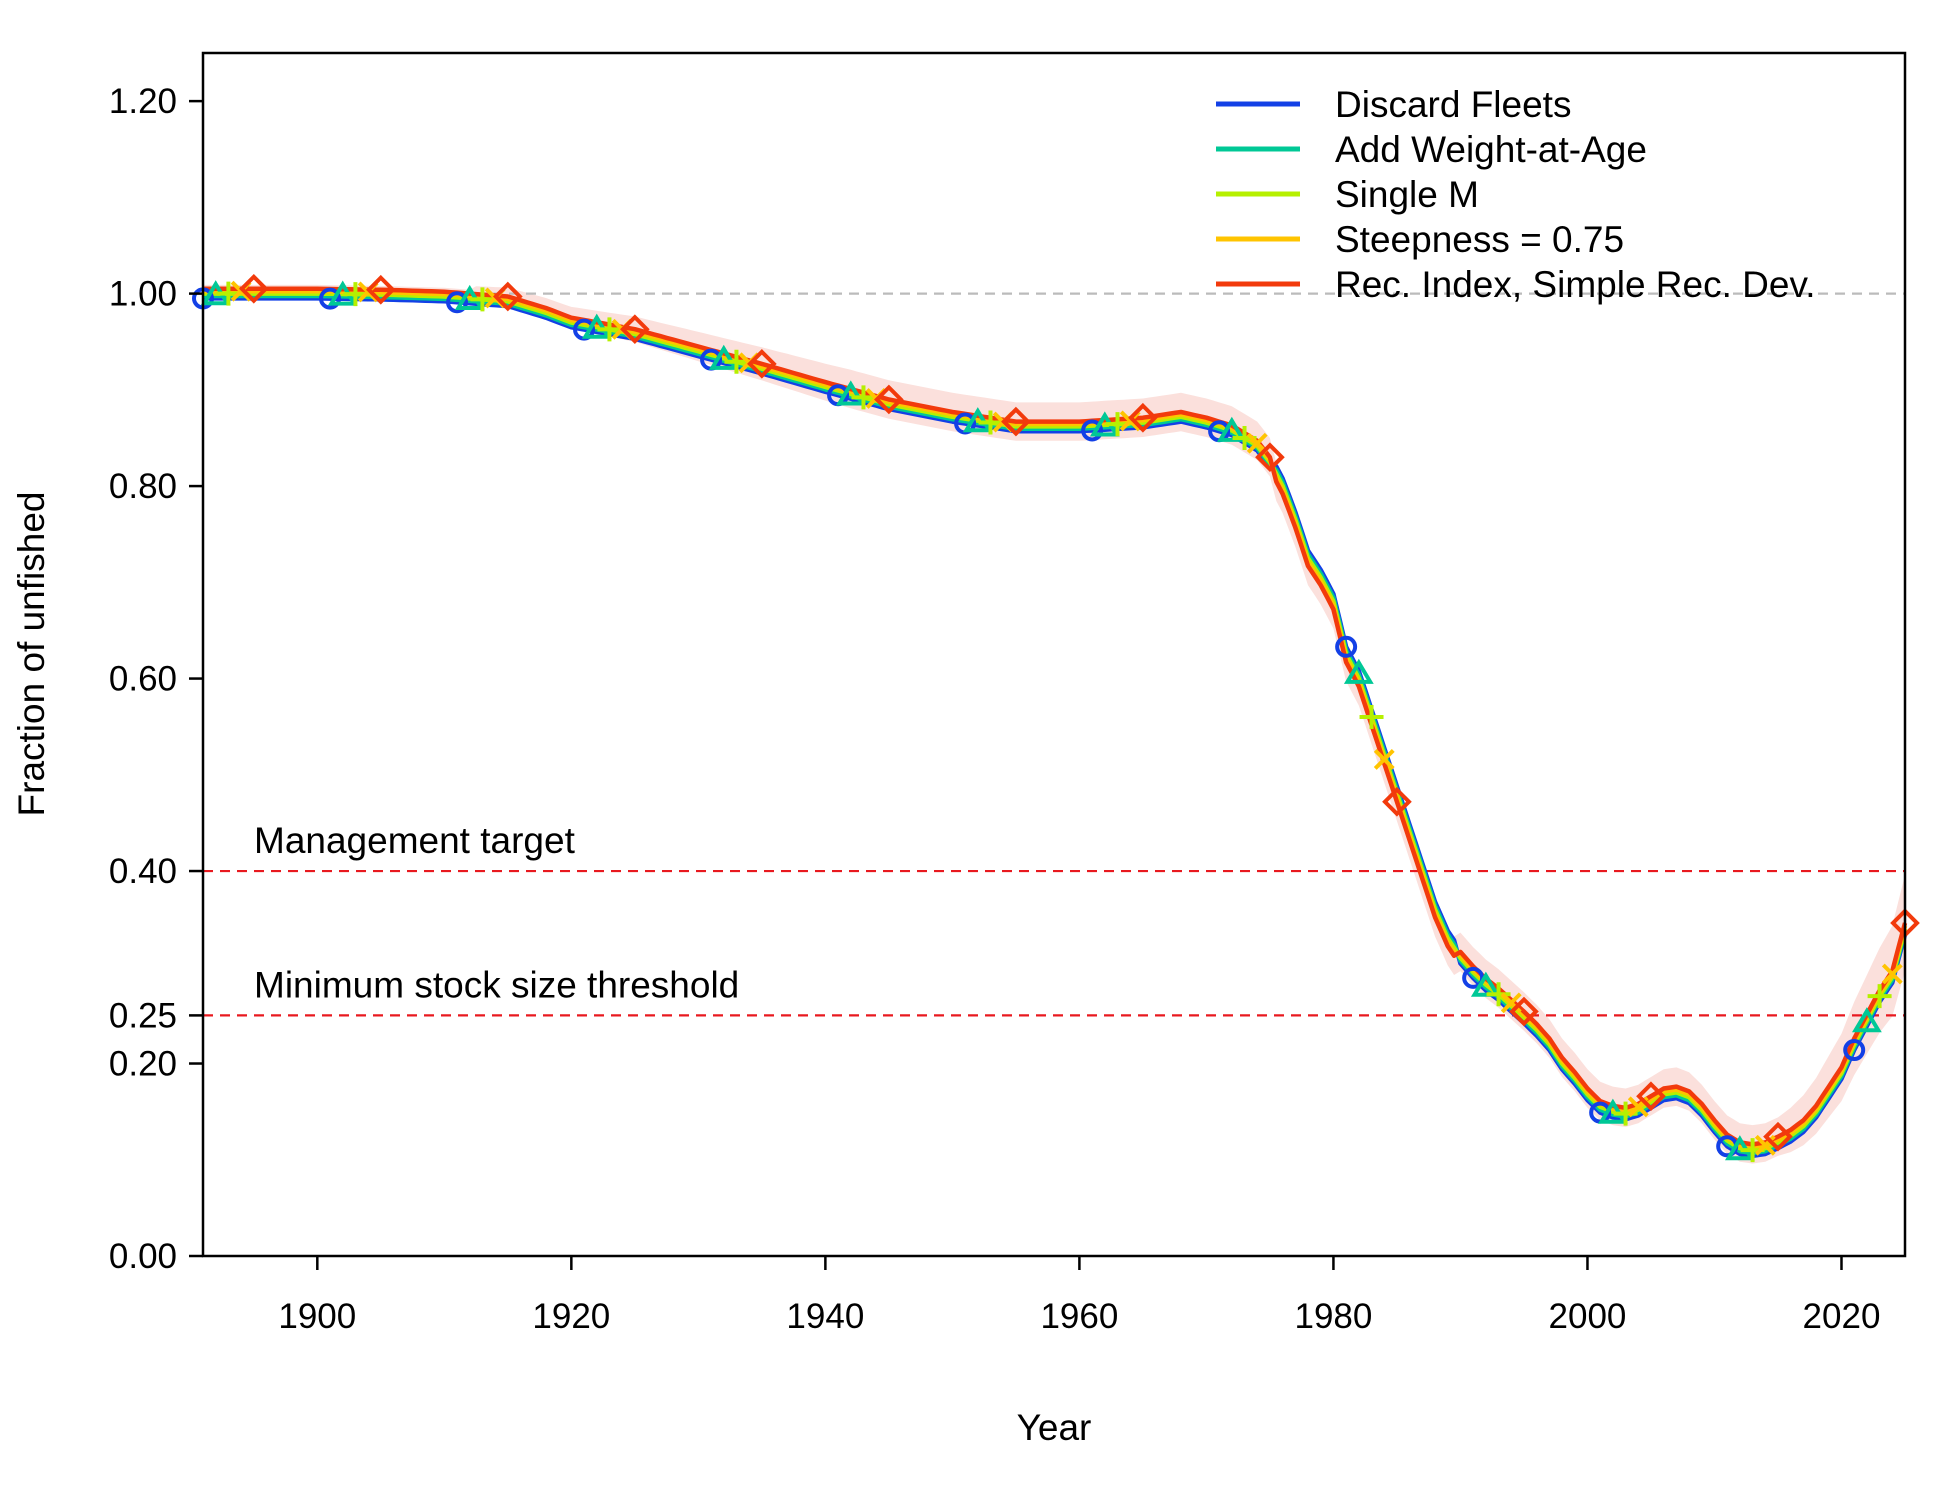 Image resolution: width=1950 pixels, height=1500 pixels. What do you see at coordinates (1453, 104) in the screenshot?
I see `legend-label-0: Discard Fleets` at bounding box center [1453, 104].